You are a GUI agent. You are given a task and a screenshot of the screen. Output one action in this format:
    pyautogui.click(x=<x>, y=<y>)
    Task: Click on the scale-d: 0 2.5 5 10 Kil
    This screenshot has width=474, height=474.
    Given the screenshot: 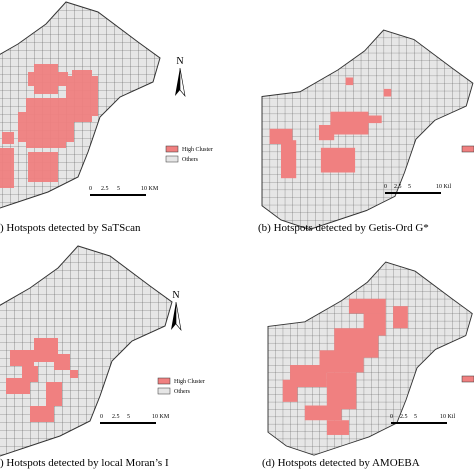 What is the action you would take?
    pyautogui.click(x=423, y=419)
    